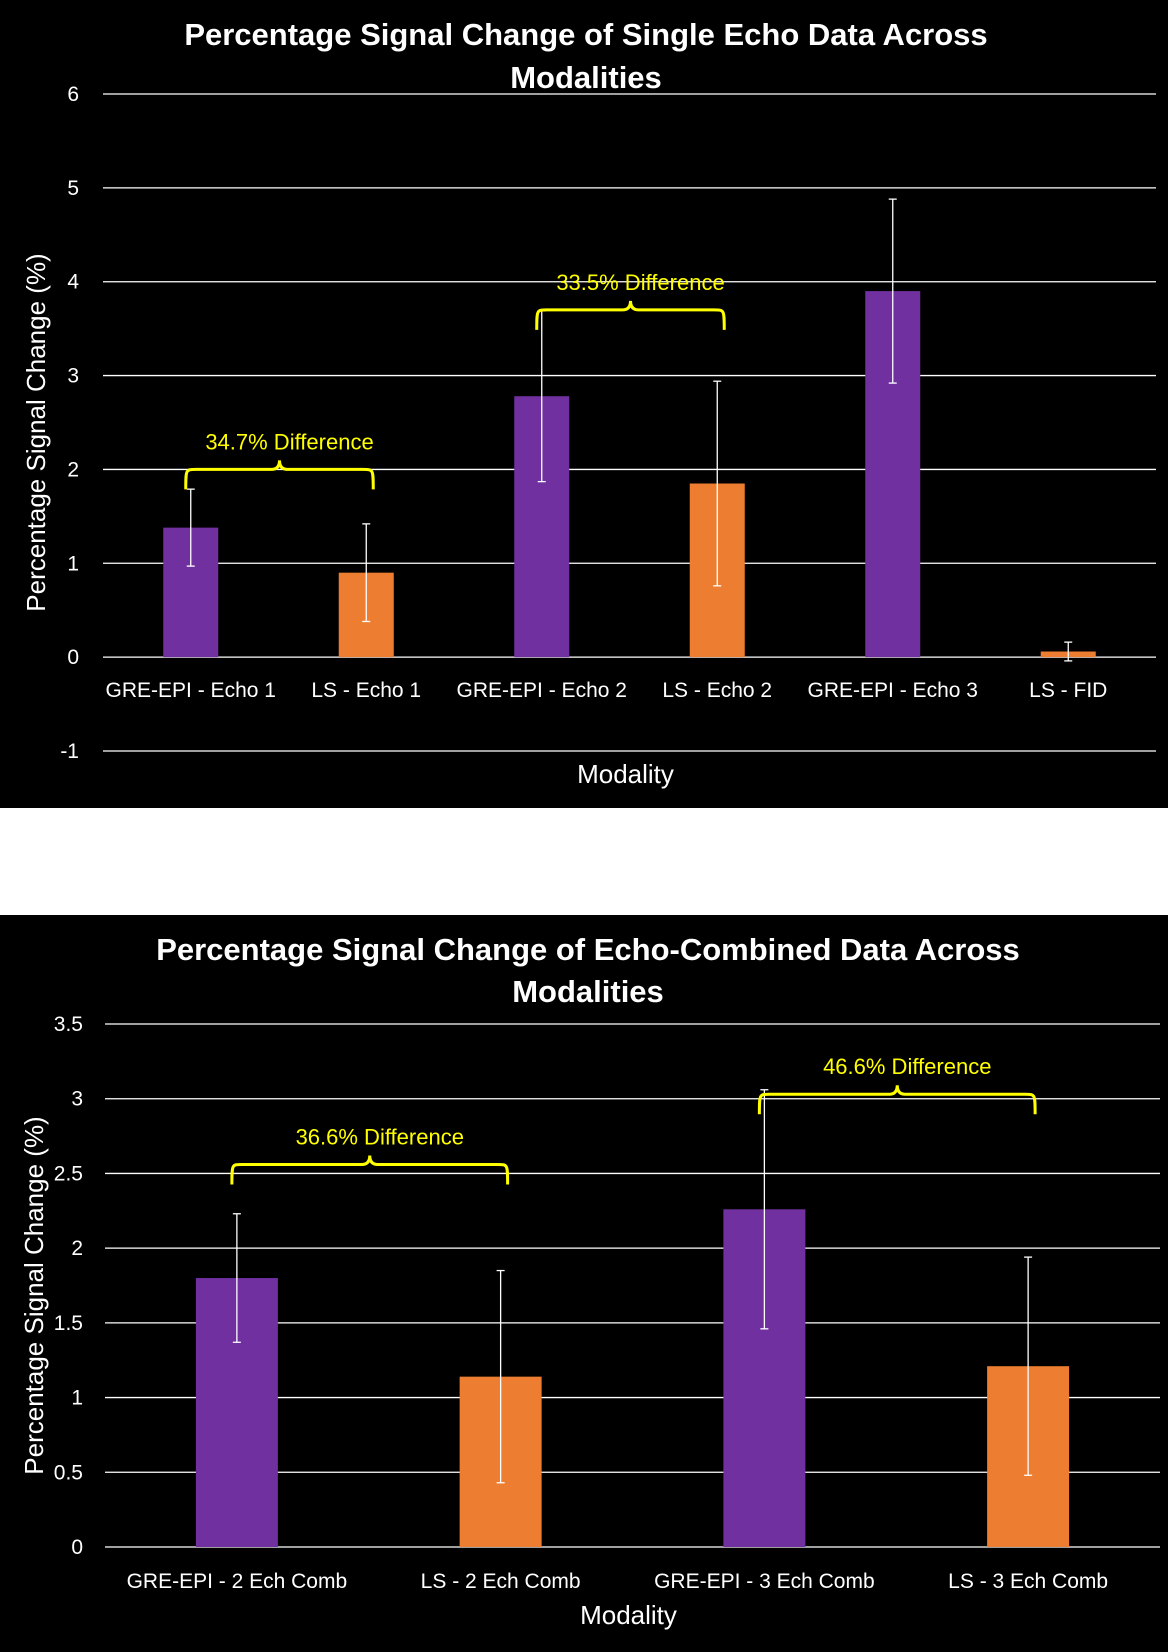  I want to click on y-tick-label: 5, so click(73, 188).